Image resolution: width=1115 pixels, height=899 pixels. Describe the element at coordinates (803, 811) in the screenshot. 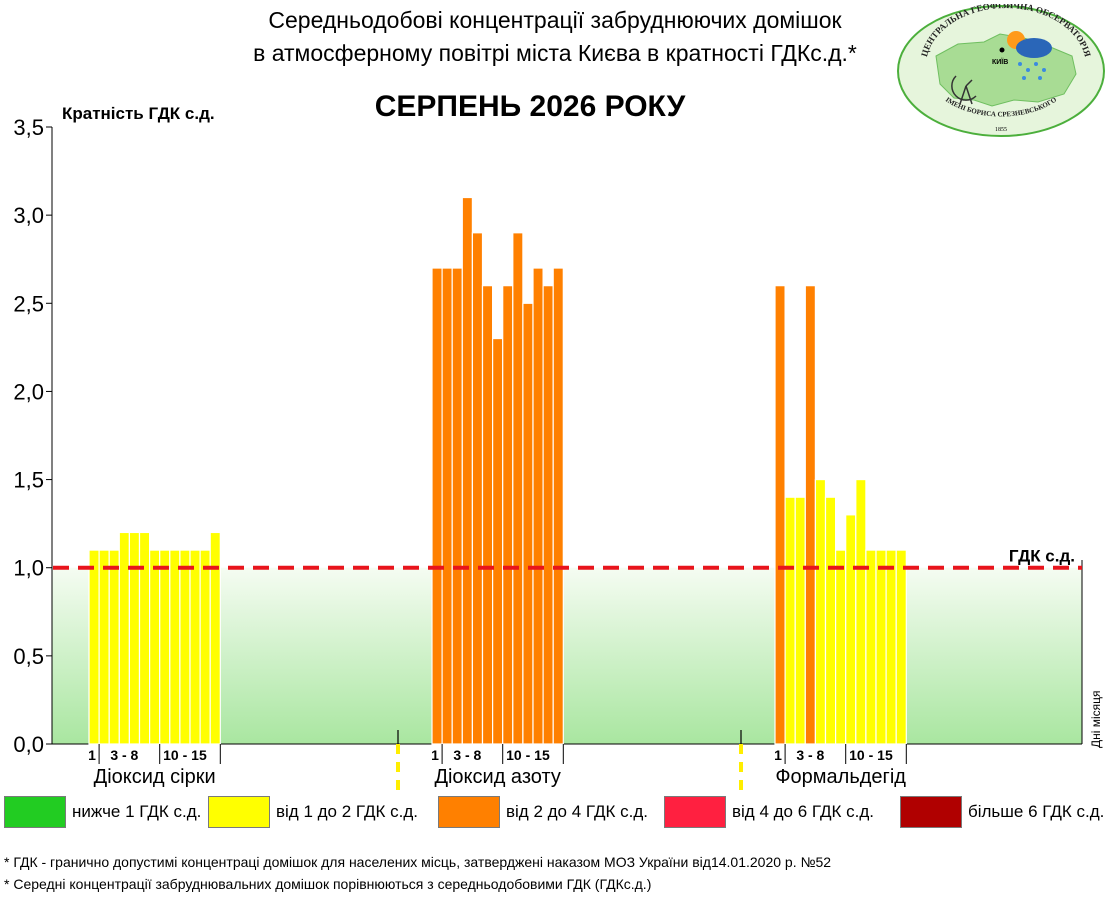

I see `legend-label: від 4 до 6 ГДК с.д.` at that location.